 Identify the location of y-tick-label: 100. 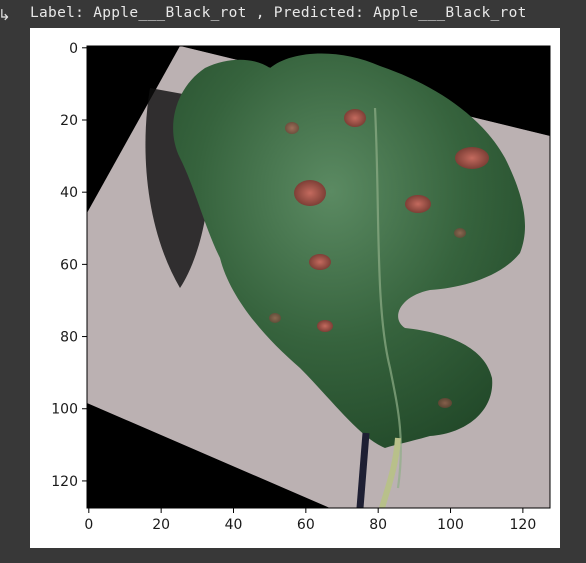
(64, 410).